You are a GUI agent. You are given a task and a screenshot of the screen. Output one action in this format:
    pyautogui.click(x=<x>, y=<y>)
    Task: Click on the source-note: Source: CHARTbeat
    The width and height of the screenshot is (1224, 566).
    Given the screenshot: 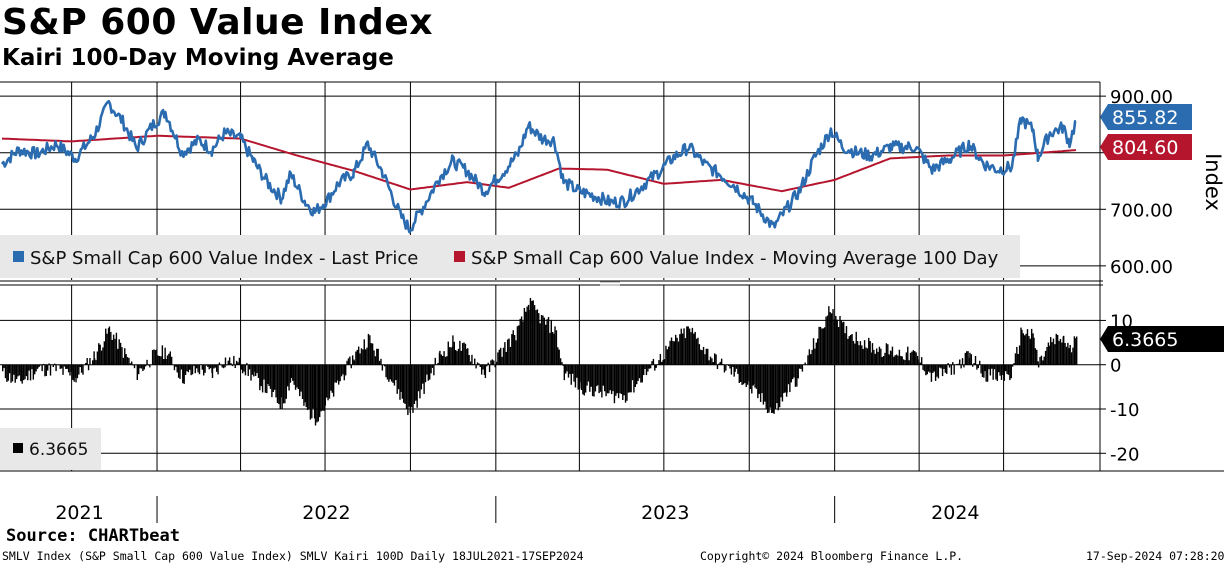 What is the action you would take?
    pyautogui.click(x=93, y=536)
    